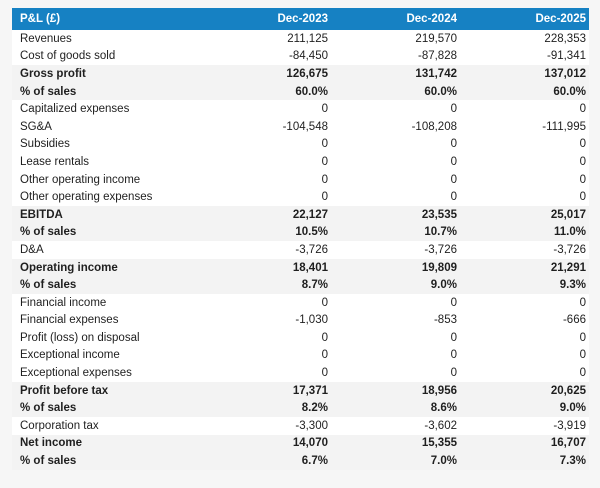 This screenshot has height=488, width=600. Describe the element at coordinates (314, 461) in the screenshot. I see `row-value: 6.7%` at that location.